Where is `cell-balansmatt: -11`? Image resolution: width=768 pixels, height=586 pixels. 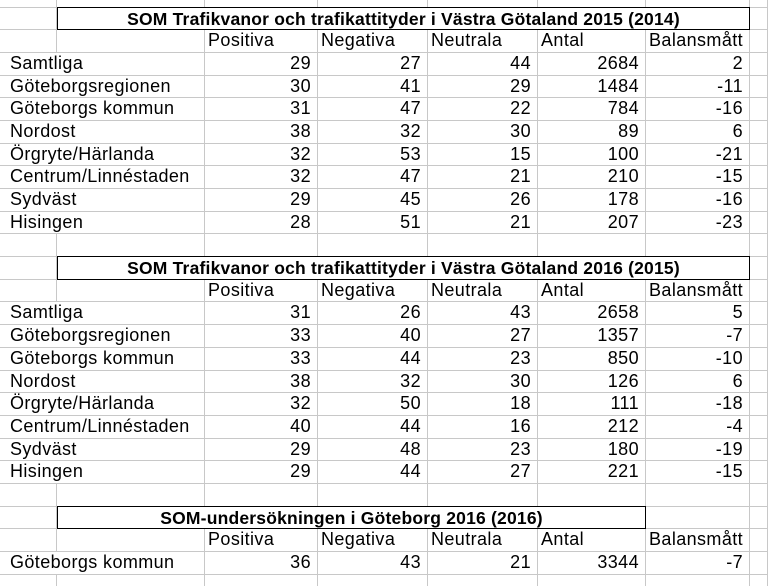 cell-balansmatt: -11 is located at coordinates (698, 87).